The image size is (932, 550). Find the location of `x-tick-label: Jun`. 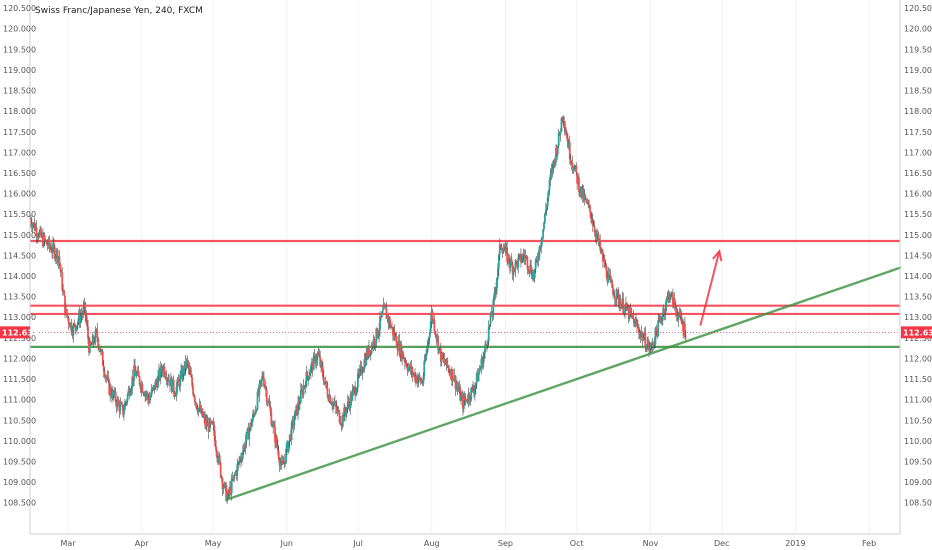

x-tick-label: Jun is located at coordinates (286, 543).